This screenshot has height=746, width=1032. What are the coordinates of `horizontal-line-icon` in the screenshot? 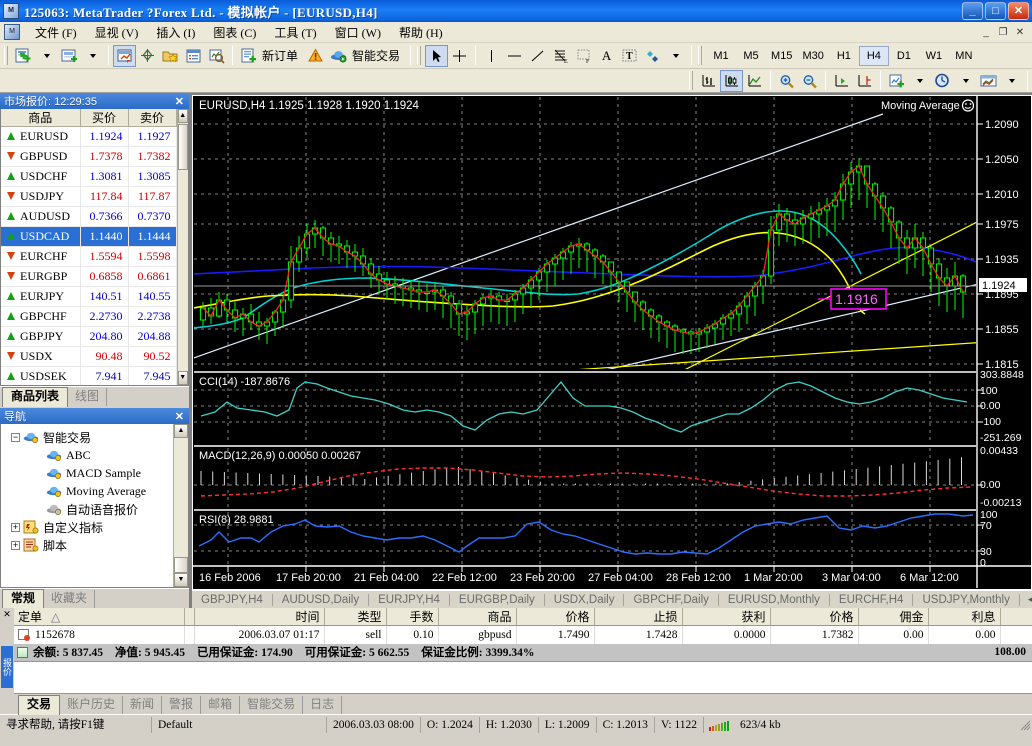 It's located at (514, 56).